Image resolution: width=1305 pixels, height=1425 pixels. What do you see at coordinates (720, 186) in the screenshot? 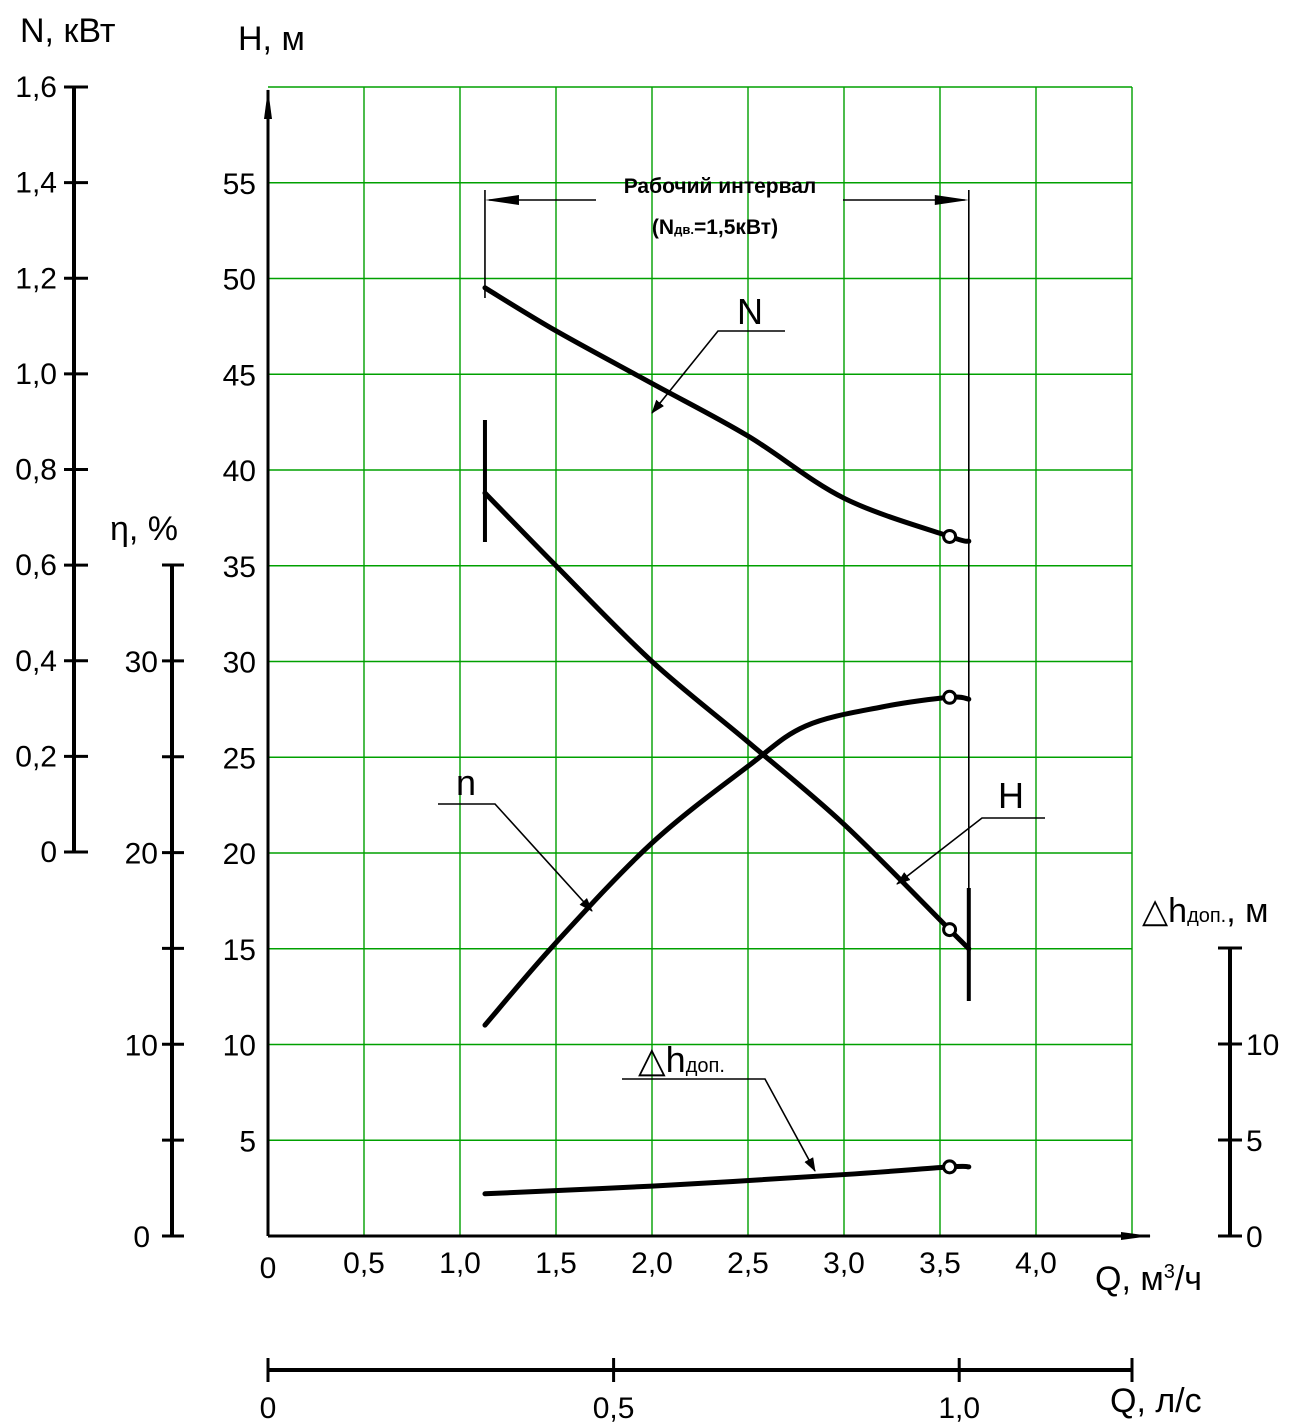
I see `operating-interval-title: Рабочий интервал` at bounding box center [720, 186].